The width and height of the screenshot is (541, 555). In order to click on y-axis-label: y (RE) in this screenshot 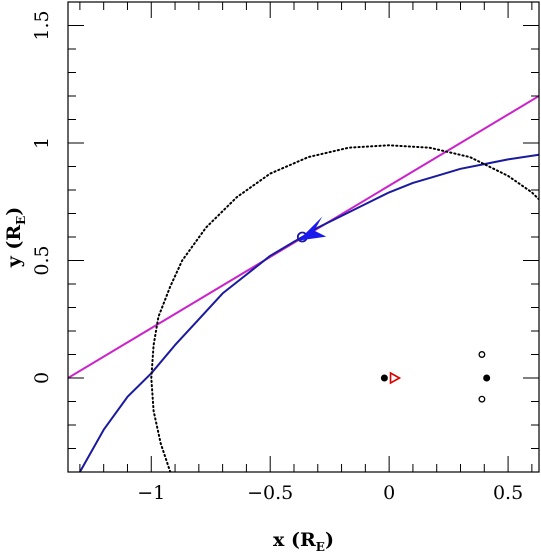, I will do `click(15, 238)`.